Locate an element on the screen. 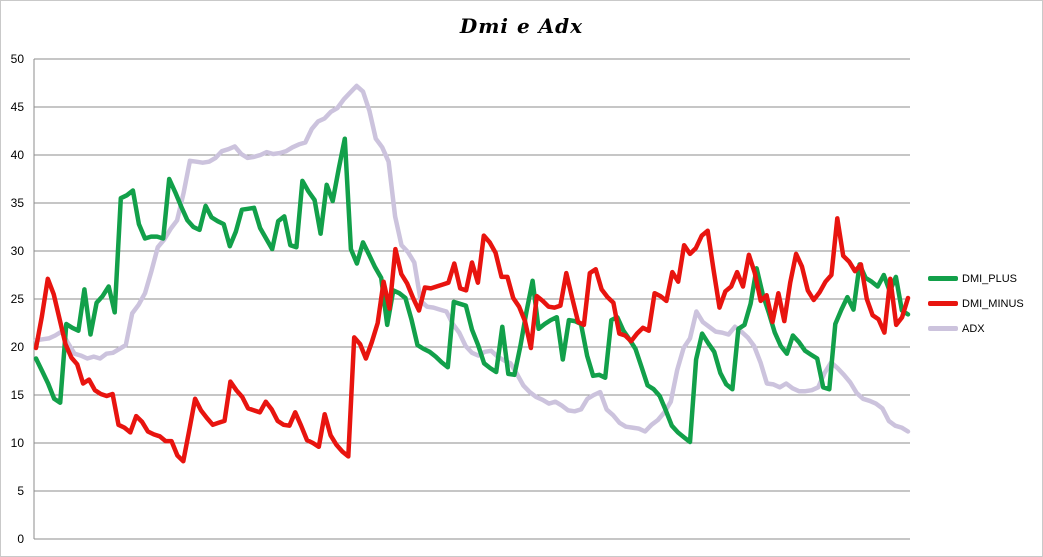 Image resolution: width=1043 pixels, height=557 pixels. legend-label-dmi-minus: DMI_MINUS is located at coordinates (993, 303).